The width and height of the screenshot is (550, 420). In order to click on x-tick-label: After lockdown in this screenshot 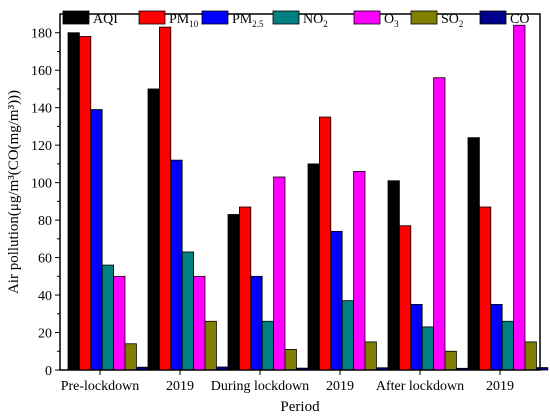, I will do `click(420, 386)`.